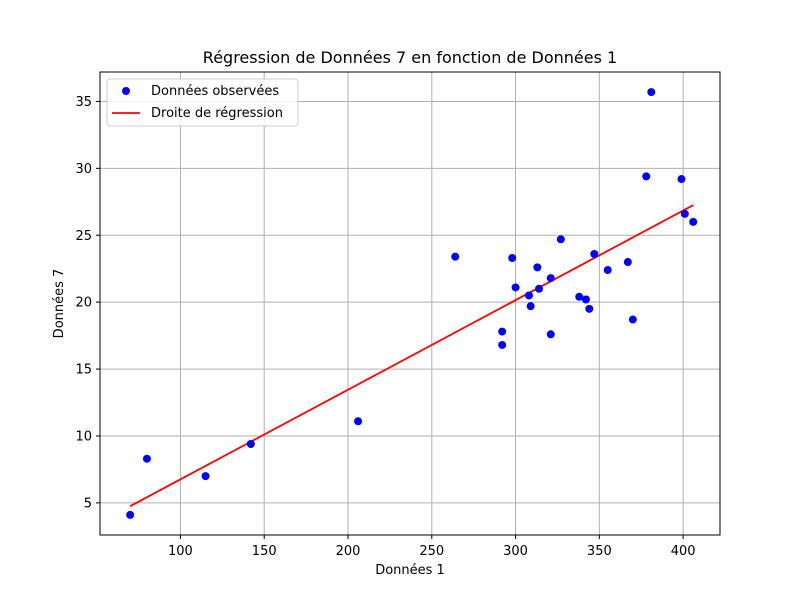 This screenshot has height=600, width=800. What do you see at coordinates (83, 303) in the screenshot?
I see `y-tick-label: 20` at bounding box center [83, 303].